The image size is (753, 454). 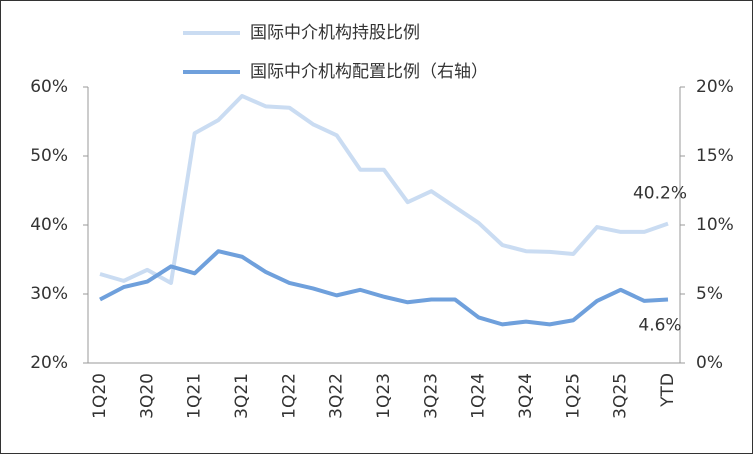 What do you see at coordinates (384, 396) in the screenshot?
I see `x-tick-label: 1Q23` at bounding box center [384, 396].